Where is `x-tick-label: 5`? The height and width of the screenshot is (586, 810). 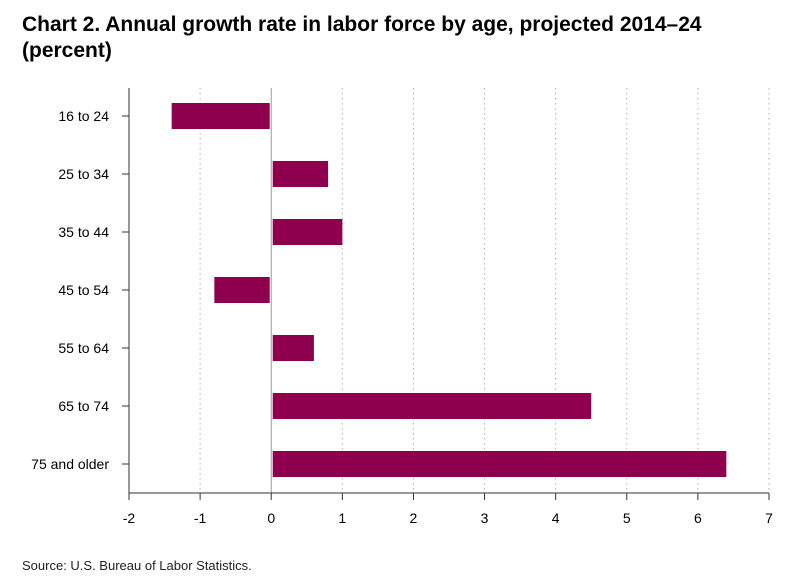 x-tick-label: 5 is located at coordinates (627, 518).